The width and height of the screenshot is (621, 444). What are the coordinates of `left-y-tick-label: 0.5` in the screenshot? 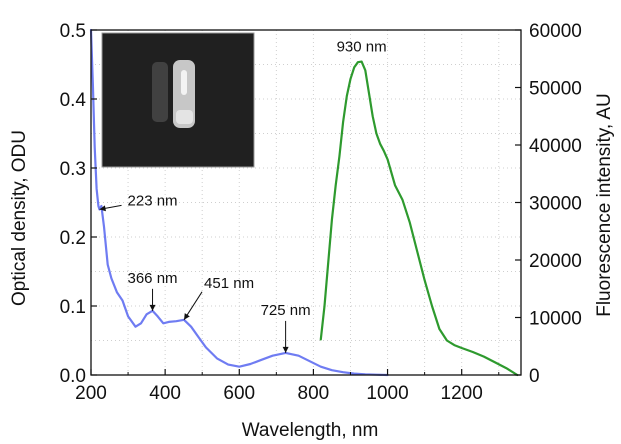 It's located at (73, 31).